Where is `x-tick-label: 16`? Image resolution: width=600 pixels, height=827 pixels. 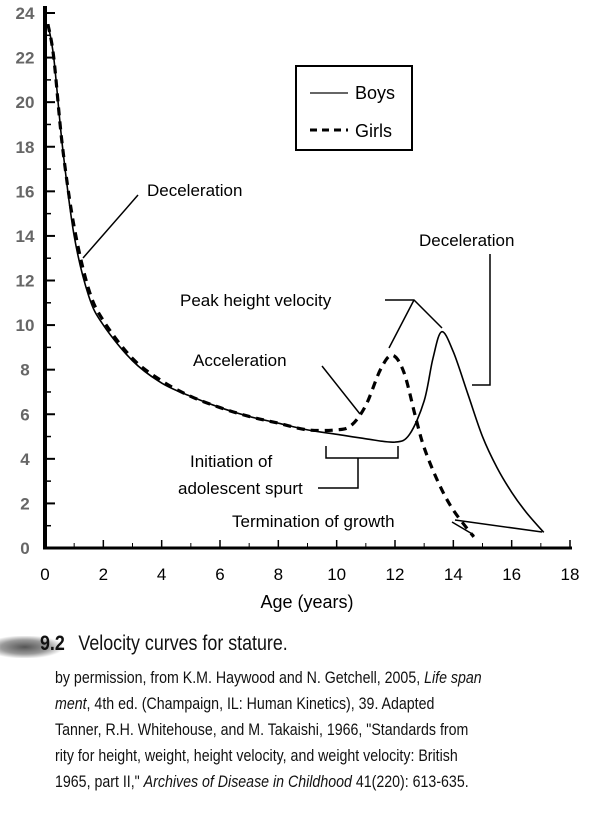 x-tick-label: 16 is located at coordinates (511, 574).